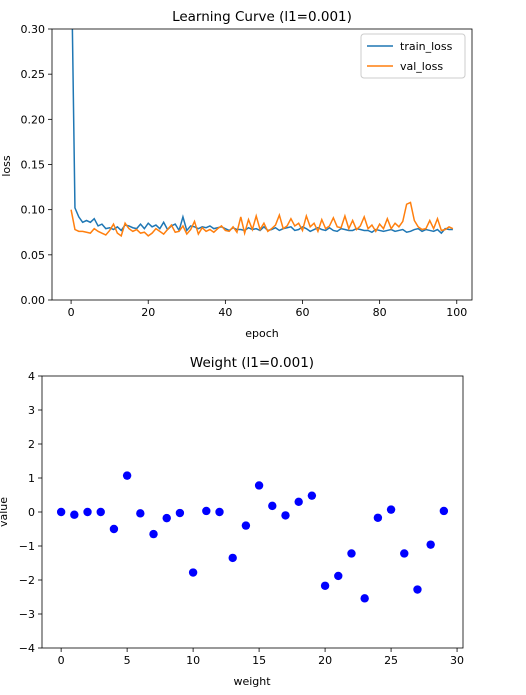  Describe the element at coordinates (27, 648) in the screenshot. I see `y-tick-label: −4` at that location.